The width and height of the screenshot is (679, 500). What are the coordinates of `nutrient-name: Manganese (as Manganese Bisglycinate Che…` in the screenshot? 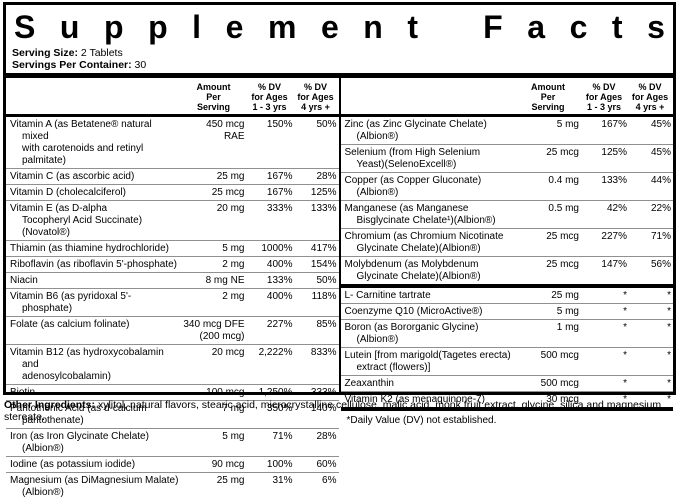 It's located at (420, 214).